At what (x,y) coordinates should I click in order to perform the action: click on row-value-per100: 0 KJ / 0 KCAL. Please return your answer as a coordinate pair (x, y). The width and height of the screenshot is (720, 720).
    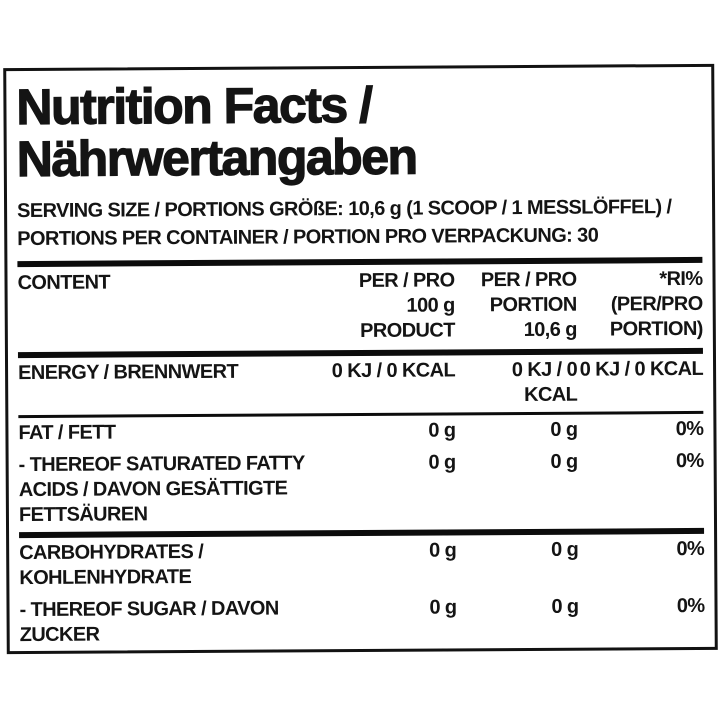
    Looking at the image, I should click on (393, 371).